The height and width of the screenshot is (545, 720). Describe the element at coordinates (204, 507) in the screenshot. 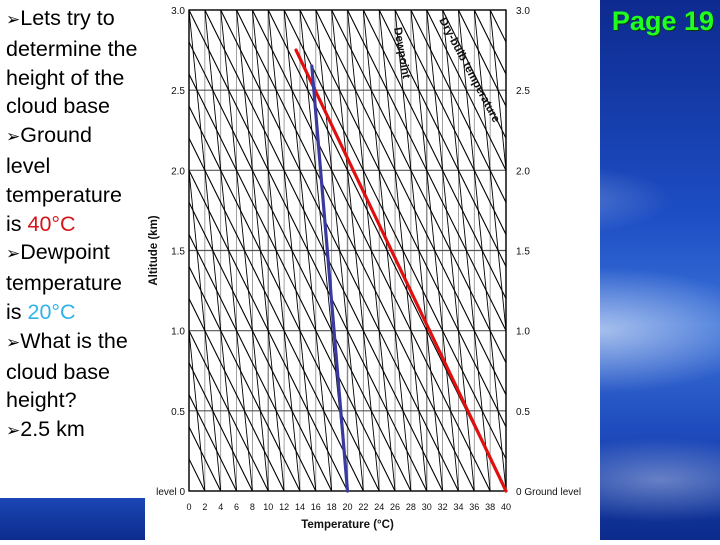

I see `x-tick-label: 2` at that location.